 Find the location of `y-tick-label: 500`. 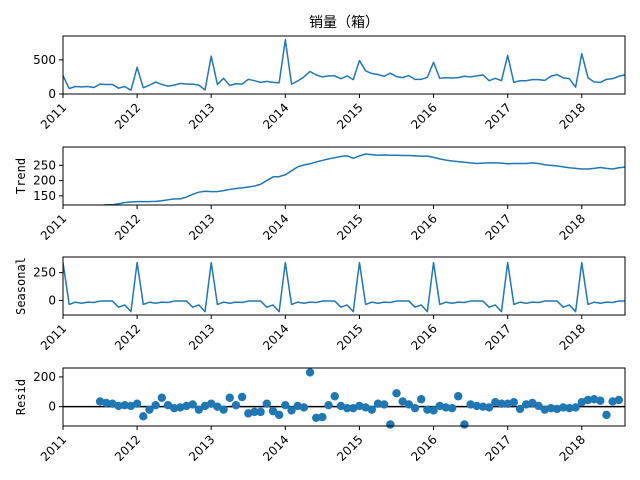

y-tick-label: 500 is located at coordinates (44, 60).